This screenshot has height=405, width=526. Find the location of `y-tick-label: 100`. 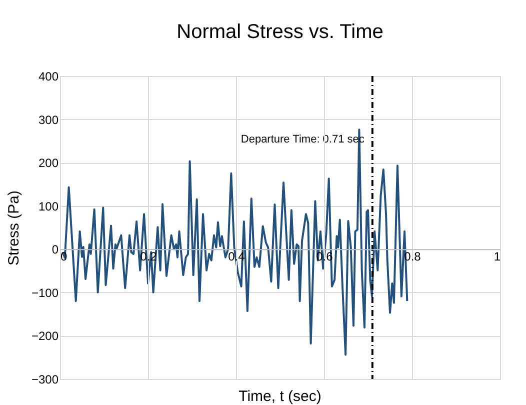

y-tick-label: 100 is located at coordinates (48, 206).